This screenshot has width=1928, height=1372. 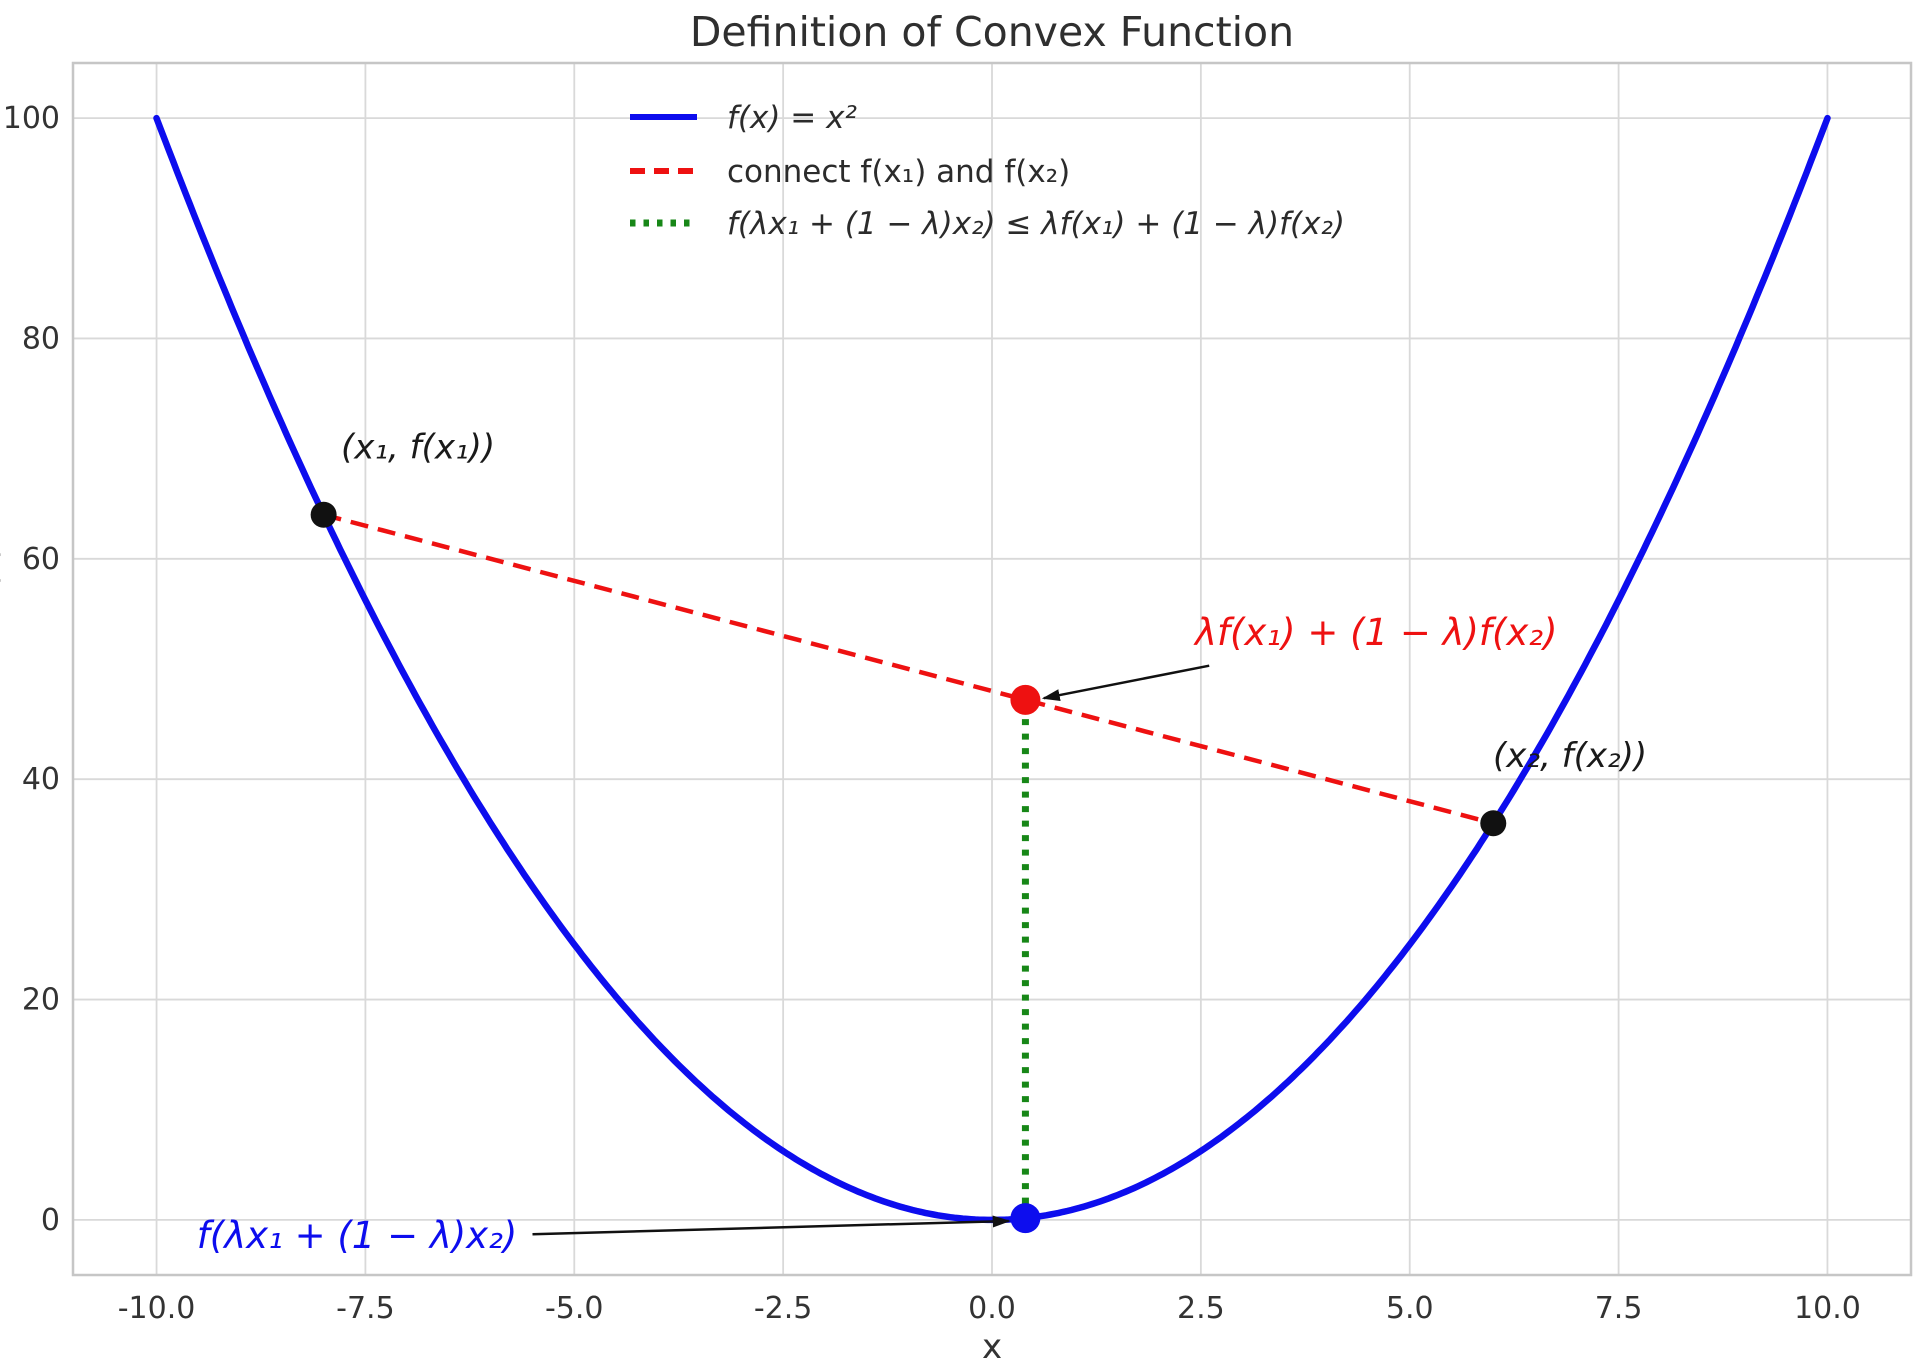 What do you see at coordinates (1619, 1308) in the screenshot?
I see `x-tick-label: 7.5` at bounding box center [1619, 1308].